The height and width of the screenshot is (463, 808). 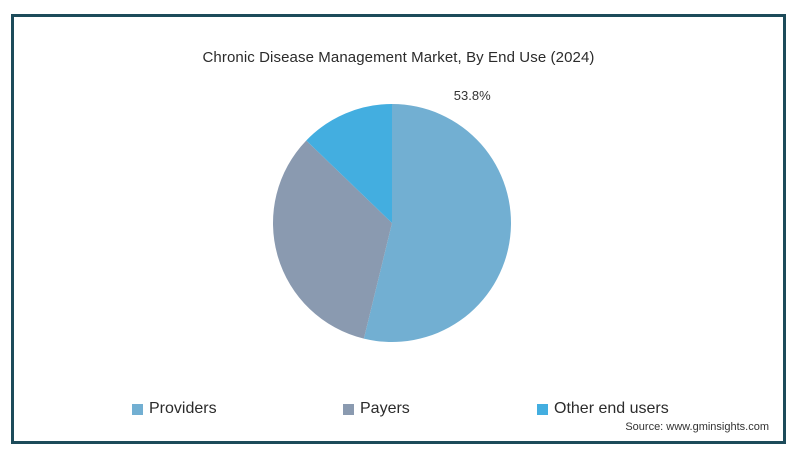 I want to click on source-note: Source: www.gminsights.com, so click(x=697, y=427).